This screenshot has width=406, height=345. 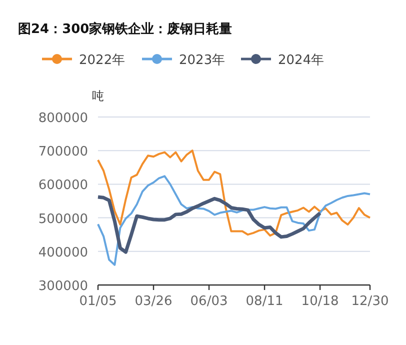 What do you see at coordinates (202, 60) in the screenshot?
I see `legend-label: 2023年` at bounding box center [202, 60].